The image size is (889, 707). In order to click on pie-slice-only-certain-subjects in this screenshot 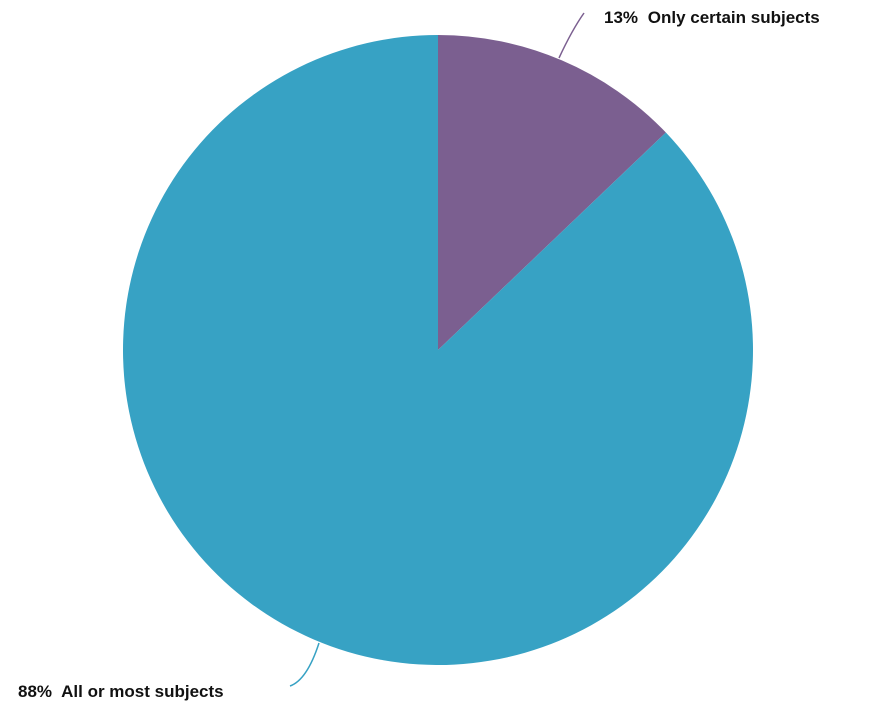, I will do `click(552, 192)`.